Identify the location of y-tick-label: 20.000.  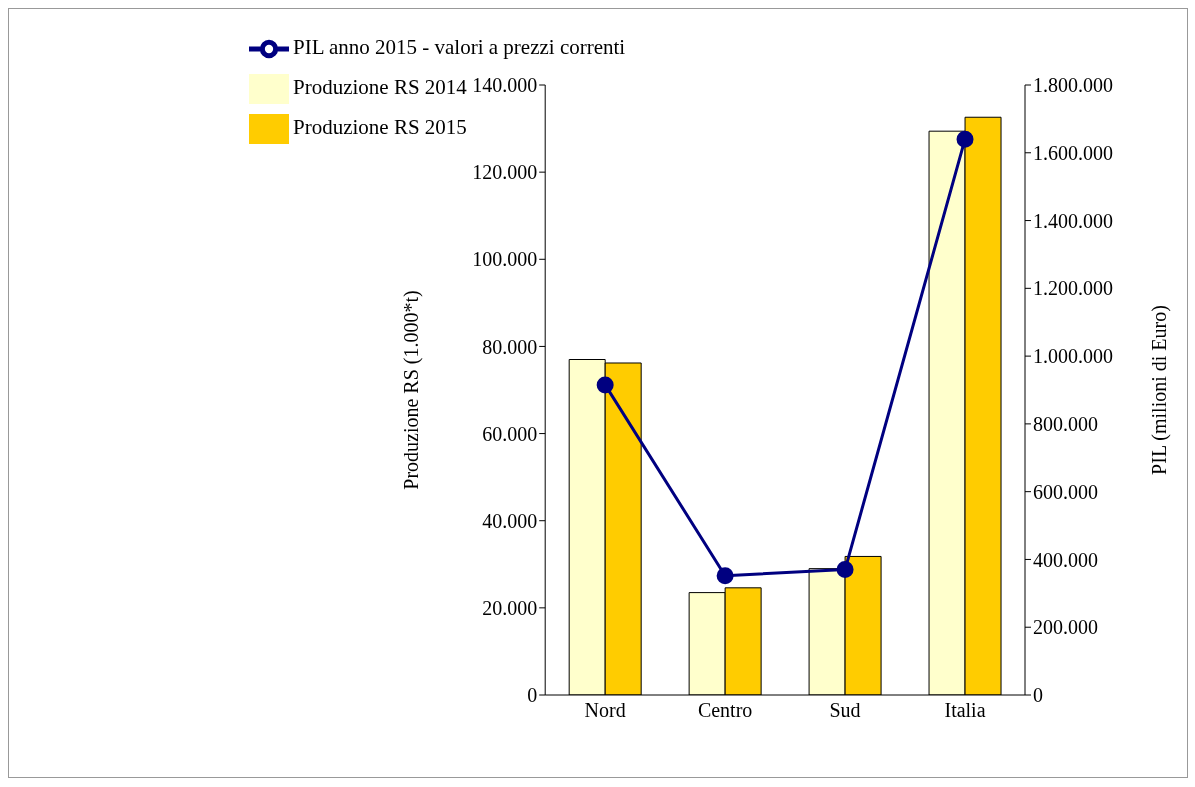
(510, 607).